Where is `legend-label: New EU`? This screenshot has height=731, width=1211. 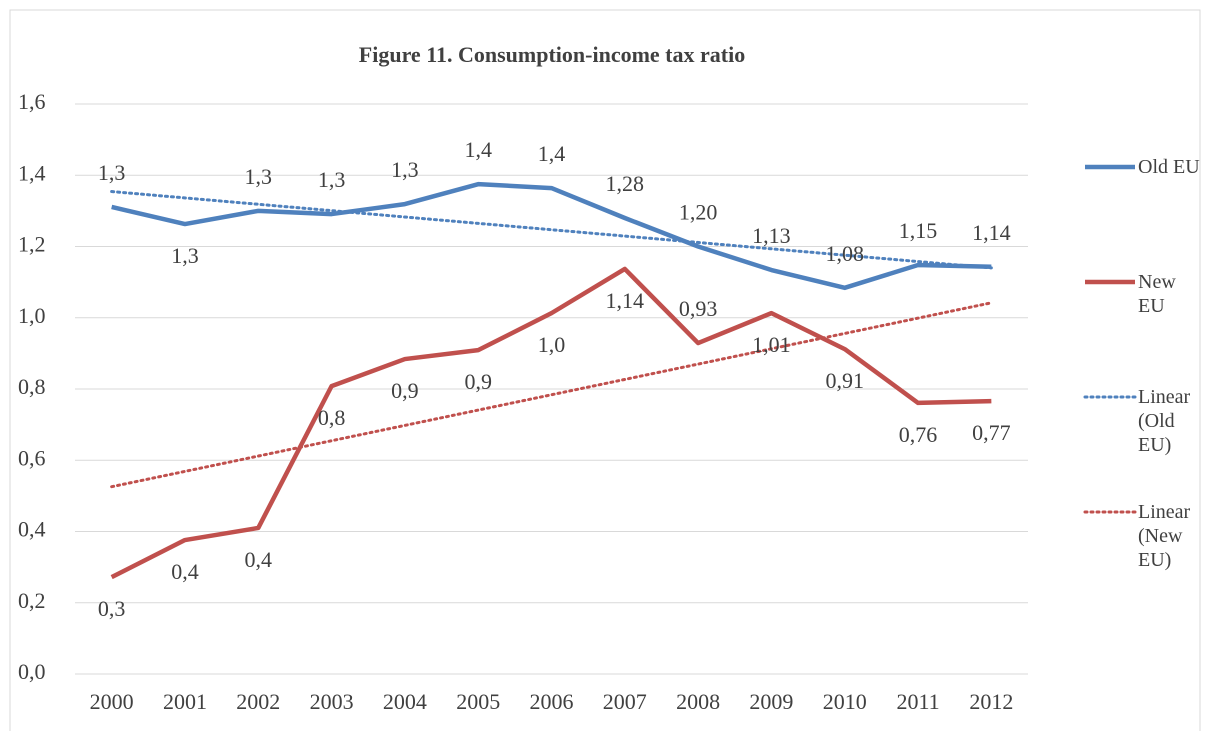 legend-label: New EU is located at coordinates (1157, 294).